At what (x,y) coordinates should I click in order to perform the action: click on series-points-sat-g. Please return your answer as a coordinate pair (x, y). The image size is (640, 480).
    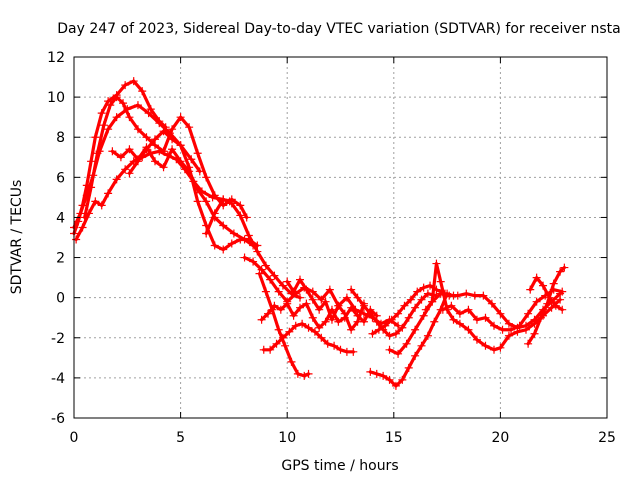
    Looking at the image, I should click on (253, 248).